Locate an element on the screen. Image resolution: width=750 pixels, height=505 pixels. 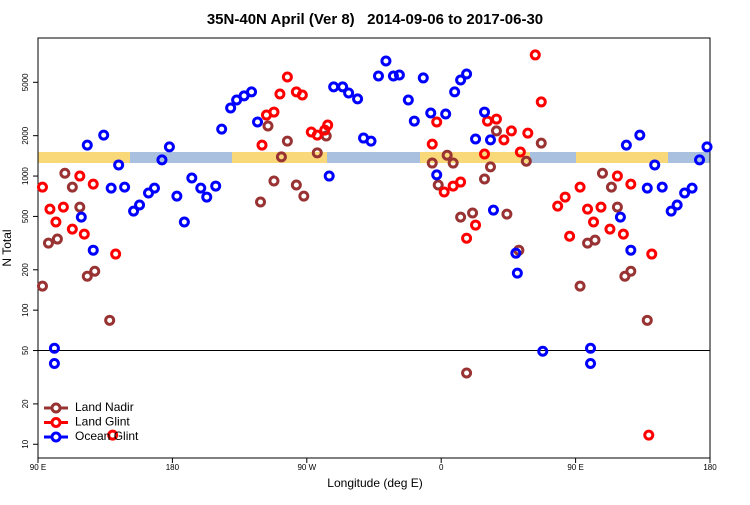
land-ocean-band is located at coordinates (374, 157).